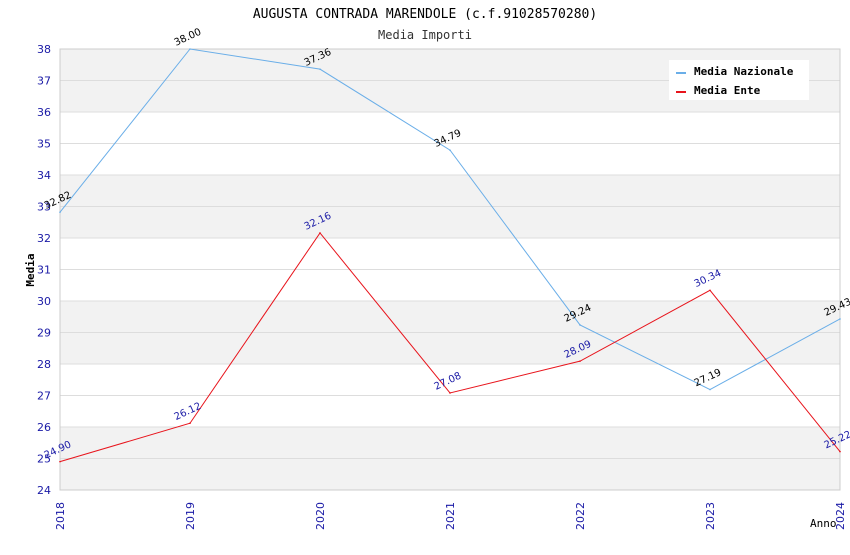  What do you see at coordinates (744, 71) in the screenshot?
I see `legend-label-media-nazionale: Media Nazionale` at bounding box center [744, 71].